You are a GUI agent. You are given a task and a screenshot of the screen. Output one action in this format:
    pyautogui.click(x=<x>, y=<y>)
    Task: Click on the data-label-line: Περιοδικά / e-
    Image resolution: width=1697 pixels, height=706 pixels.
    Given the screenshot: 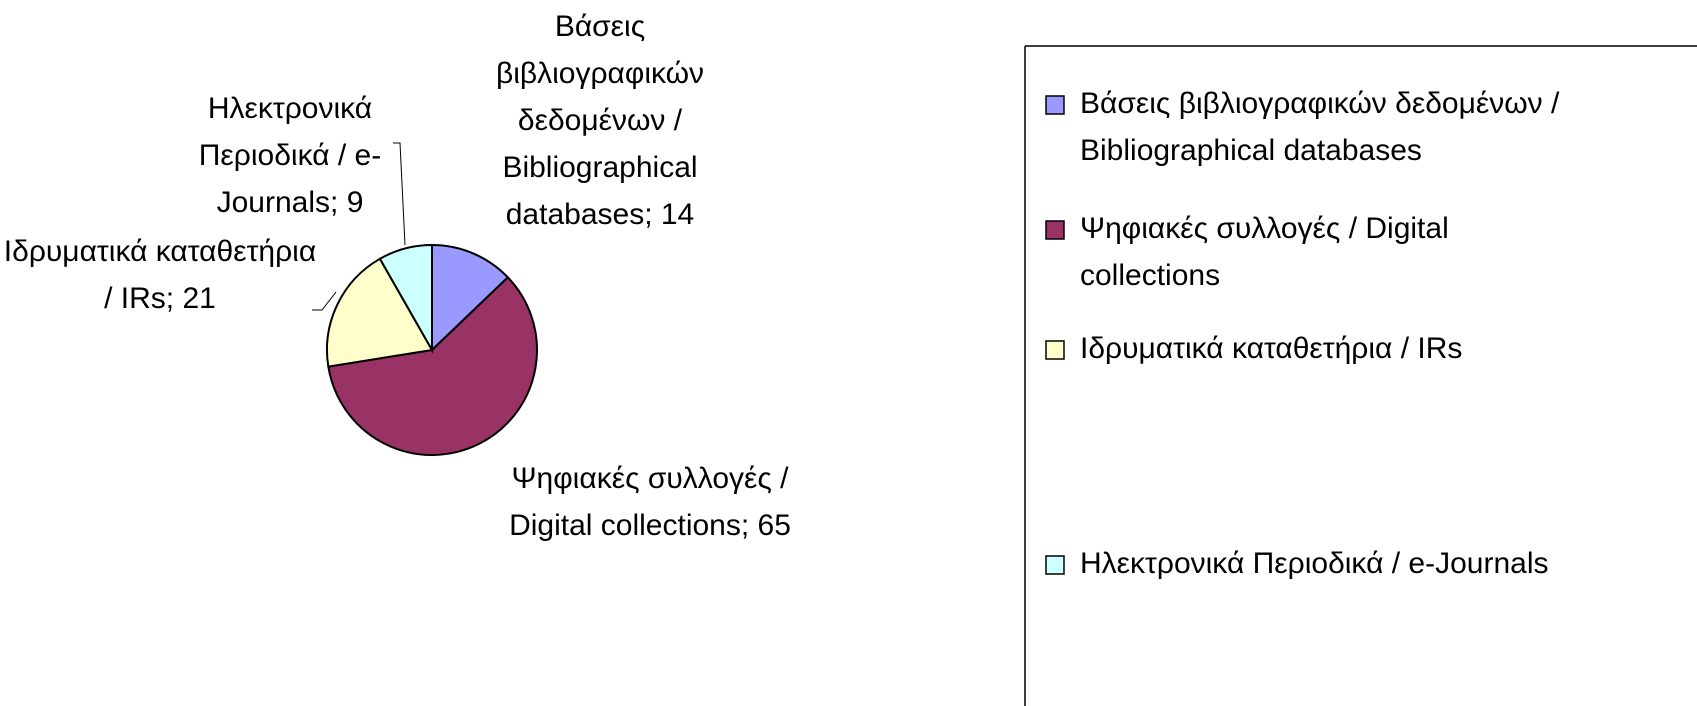 What is the action you would take?
    pyautogui.click(x=290, y=155)
    